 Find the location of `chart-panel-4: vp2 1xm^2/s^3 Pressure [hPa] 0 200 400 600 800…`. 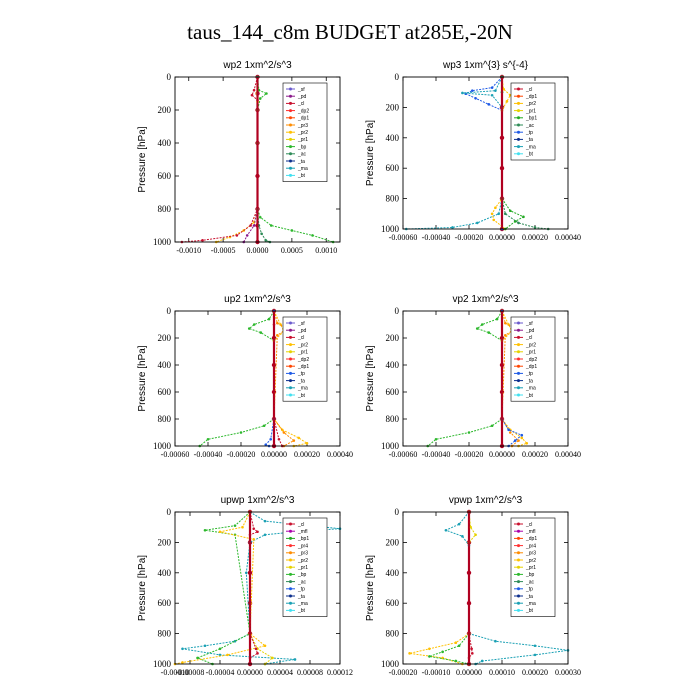

chart-panel-4: vp2 1xm^2/s^3 Pressure [hPa] 0 200 400 600 800… is located at coordinates (473, 376).